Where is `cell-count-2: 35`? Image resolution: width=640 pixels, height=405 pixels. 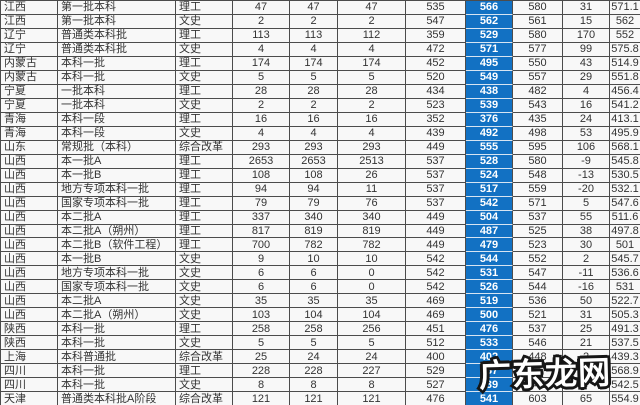 cell-count-2: 35 is located at coordinates (314, 301).